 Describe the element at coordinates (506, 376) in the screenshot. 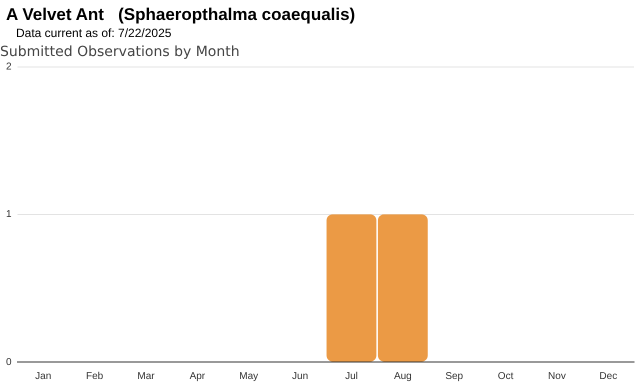

I see `x-tick-label: Oct` at that location.